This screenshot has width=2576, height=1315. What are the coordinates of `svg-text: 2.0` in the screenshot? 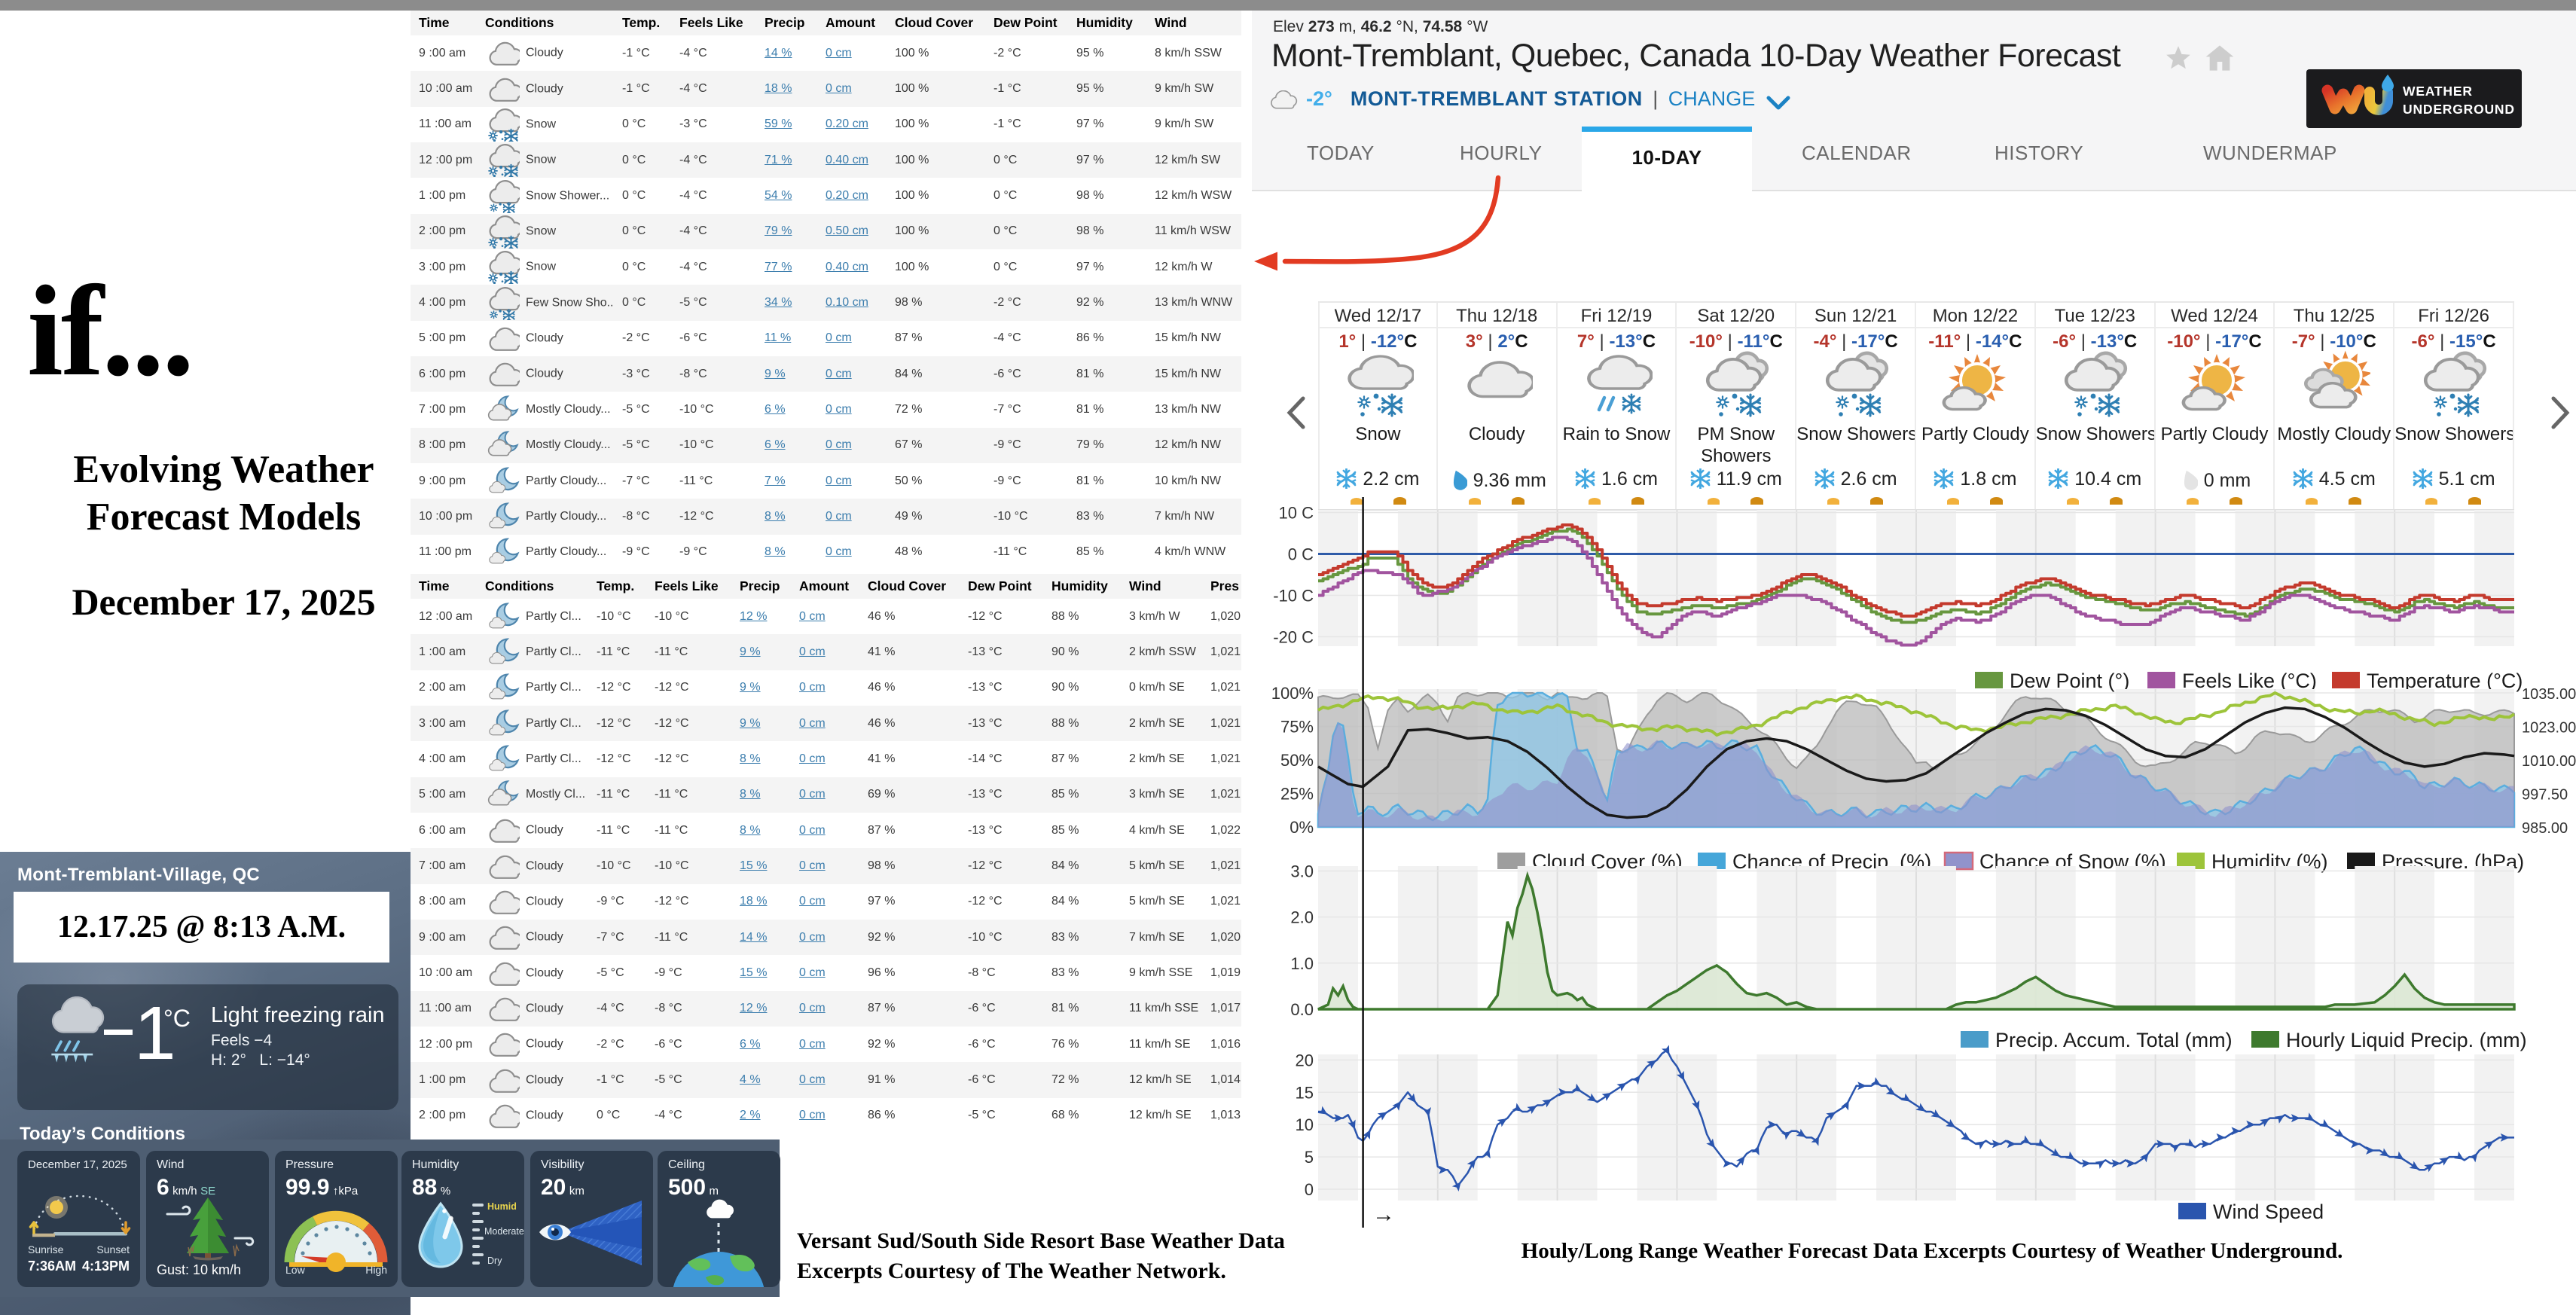 It's located at (1302, 917).